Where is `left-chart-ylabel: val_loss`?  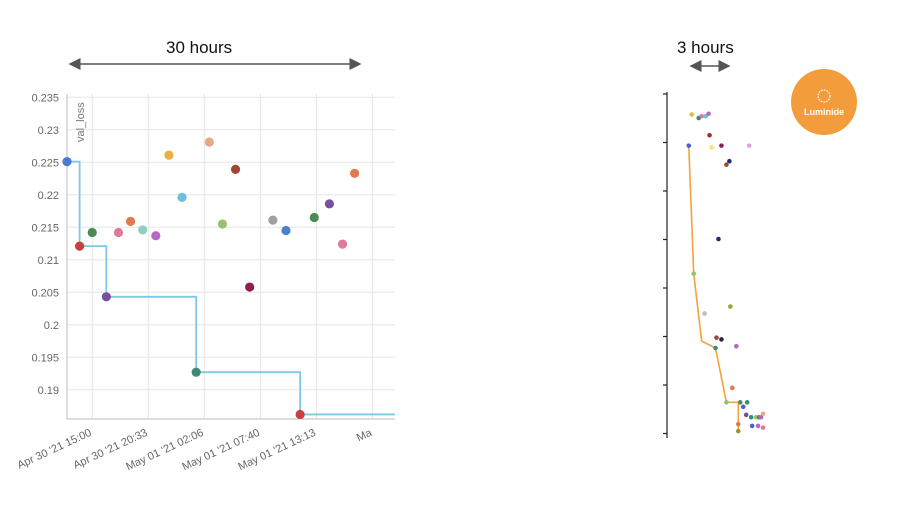 left-chart-ylabel: val_loss is located at coordinates (81, 122).